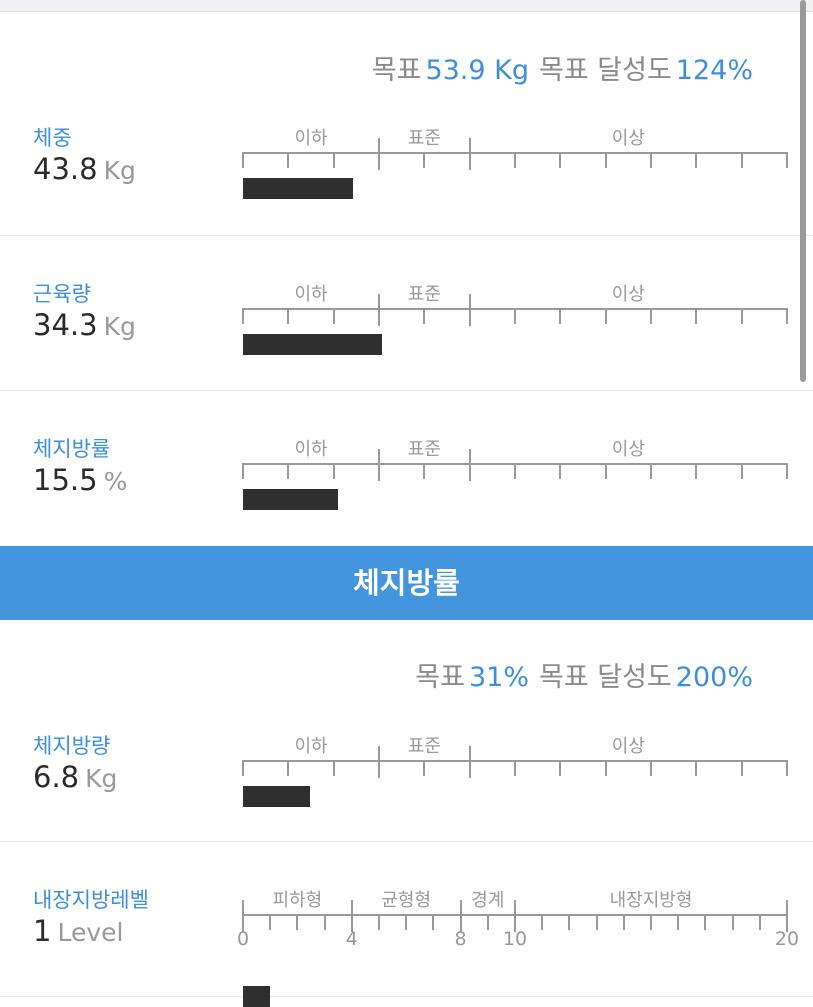  I want to click on achieve-value: 124%, so click(714, 70).